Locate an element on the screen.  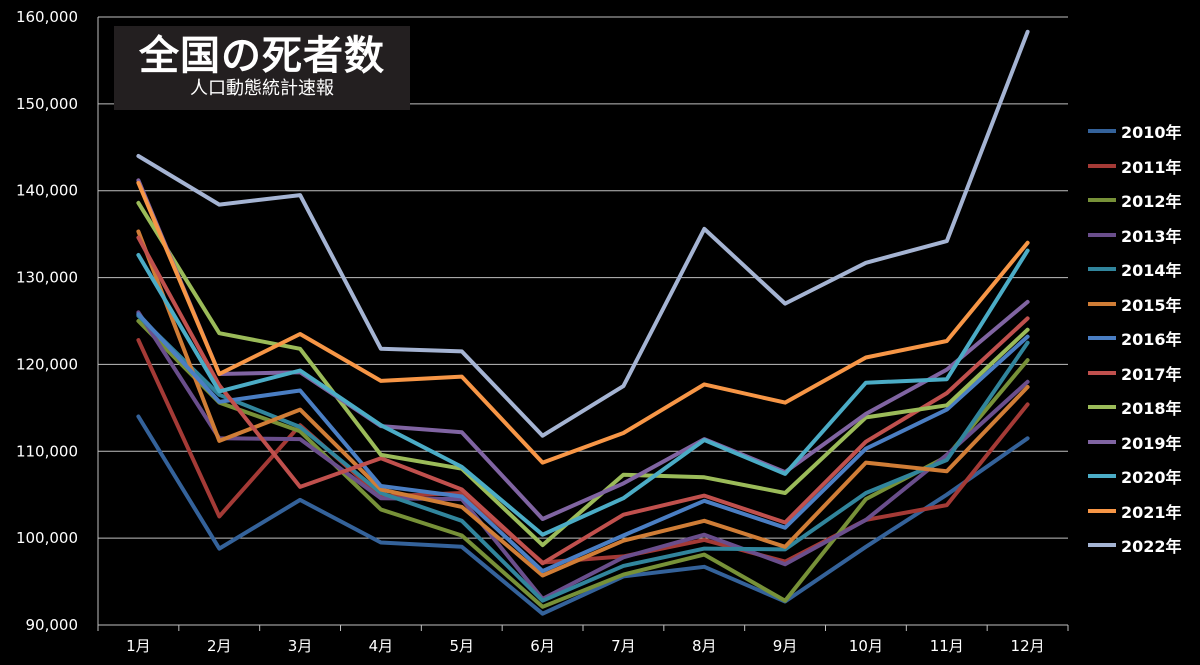
legend-label: 2019年 is located at coordinates (1151, 443).